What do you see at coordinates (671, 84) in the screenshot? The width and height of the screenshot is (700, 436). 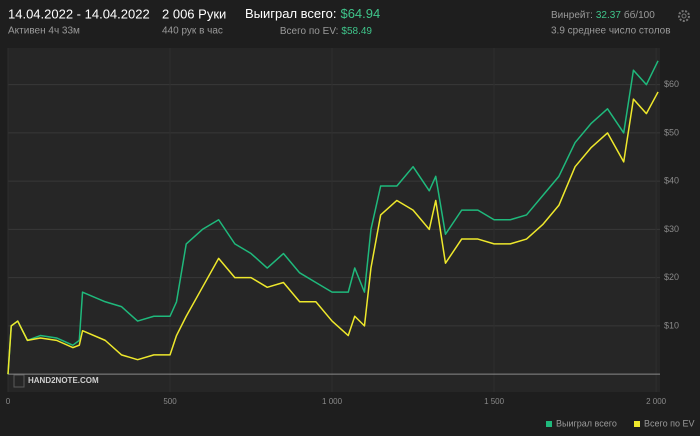 I see `y-tick-label: $60` at bounding box center [671, 84].